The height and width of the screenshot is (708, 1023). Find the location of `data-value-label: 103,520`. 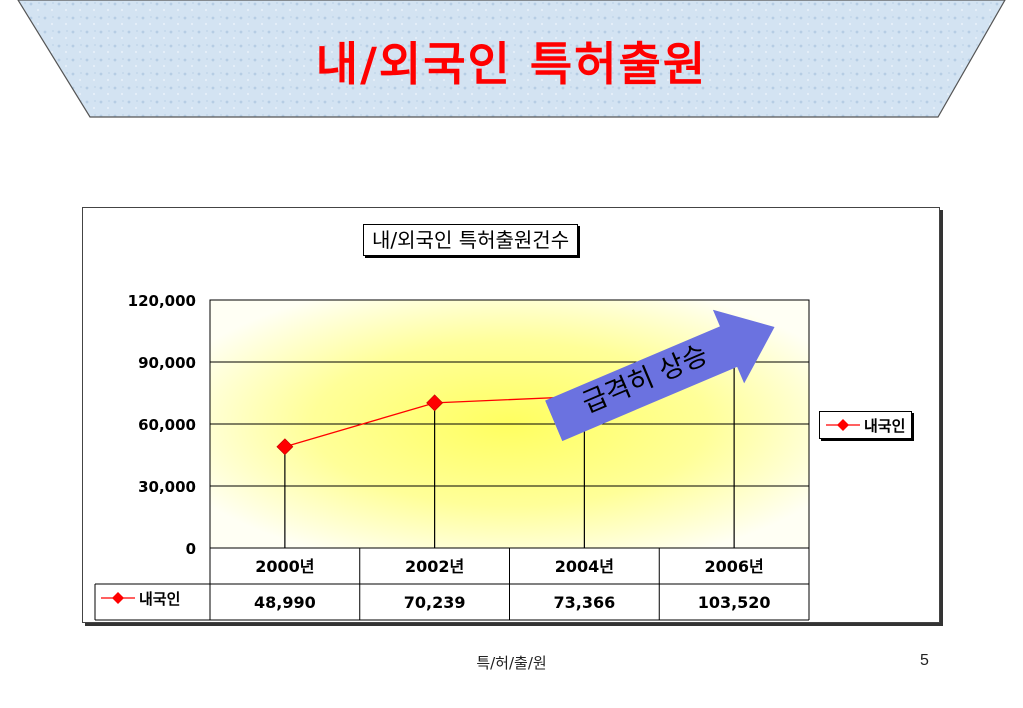

data-value-label: 103,520 is located at coordinates (734, 602).